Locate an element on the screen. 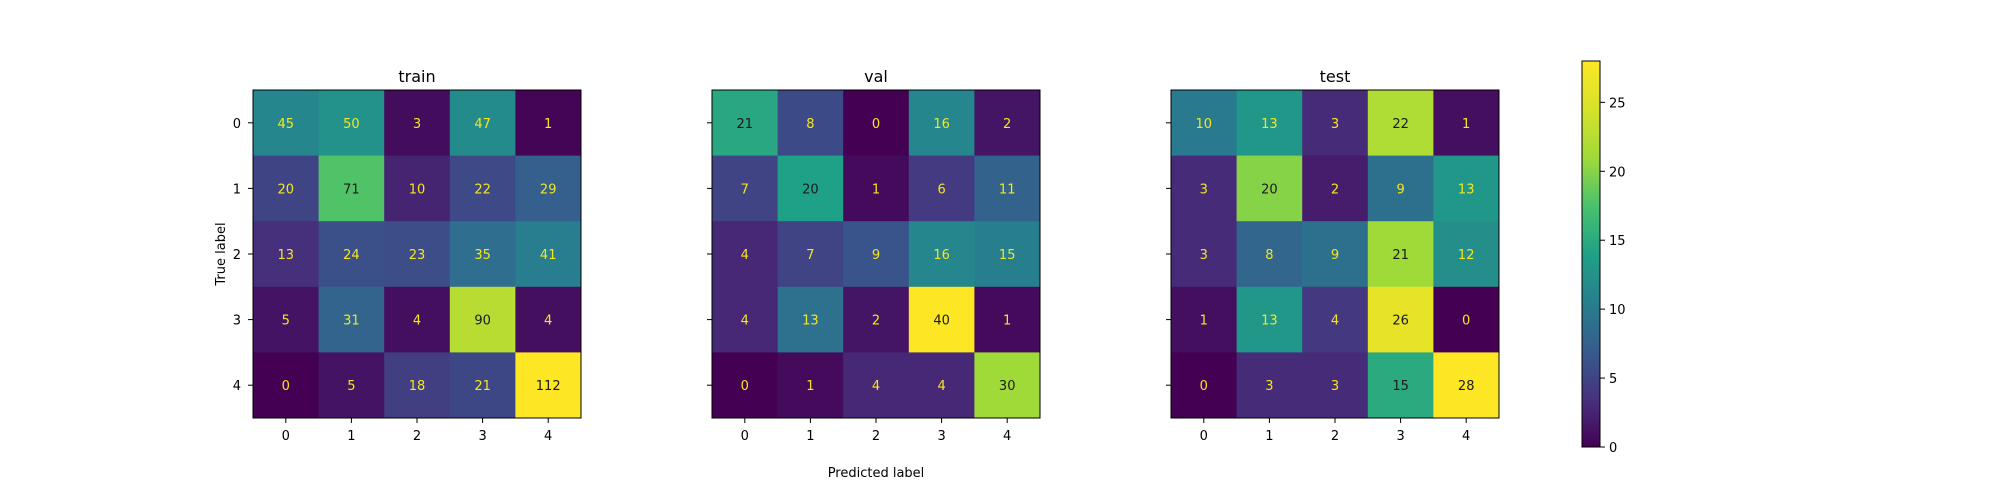  x-tick-label: 2 is located at coordinates (1335, 436).